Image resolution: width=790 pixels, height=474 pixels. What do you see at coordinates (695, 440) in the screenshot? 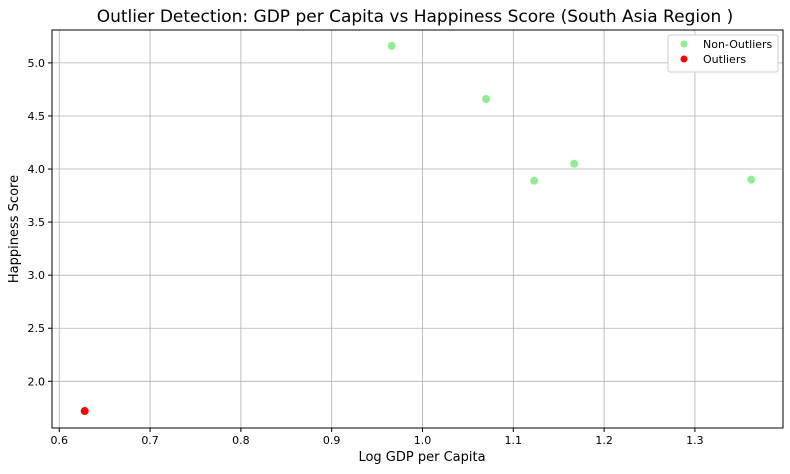
I see `x-tick-label: 1.3` at bounding box center [695, 440].